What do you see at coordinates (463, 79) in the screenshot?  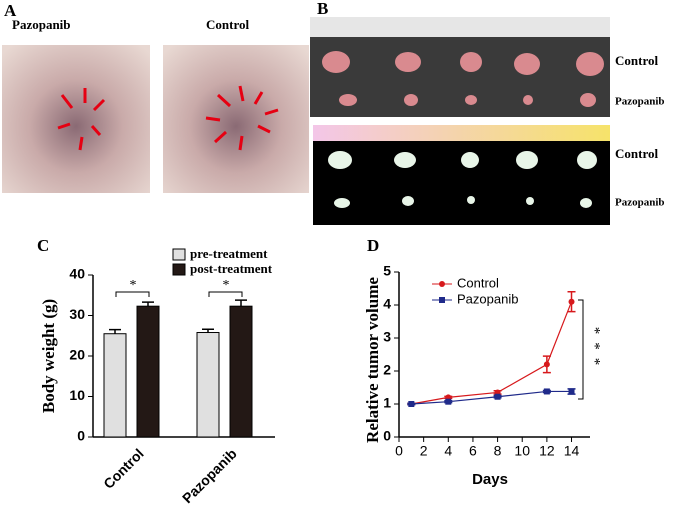 I see `tumors` at bounding box center [463, 79].